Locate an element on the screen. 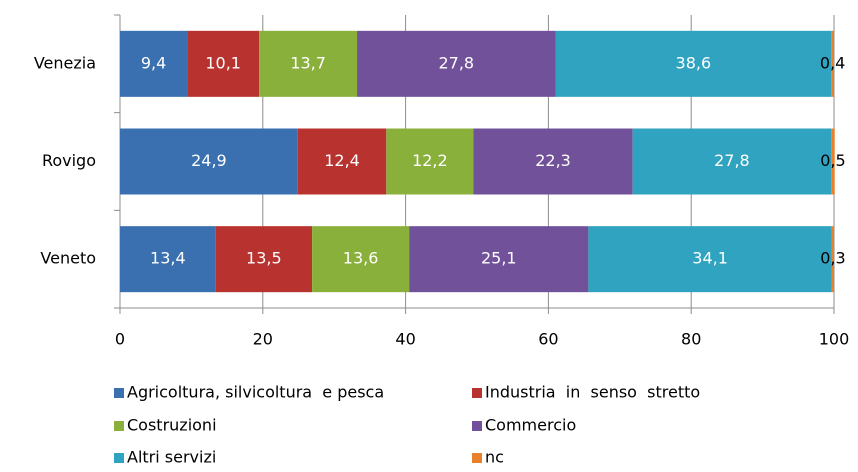 Image resolution: width=858 pixels, height=472 pixels. value-label: 12,4 is located at coordinates (342, 160).